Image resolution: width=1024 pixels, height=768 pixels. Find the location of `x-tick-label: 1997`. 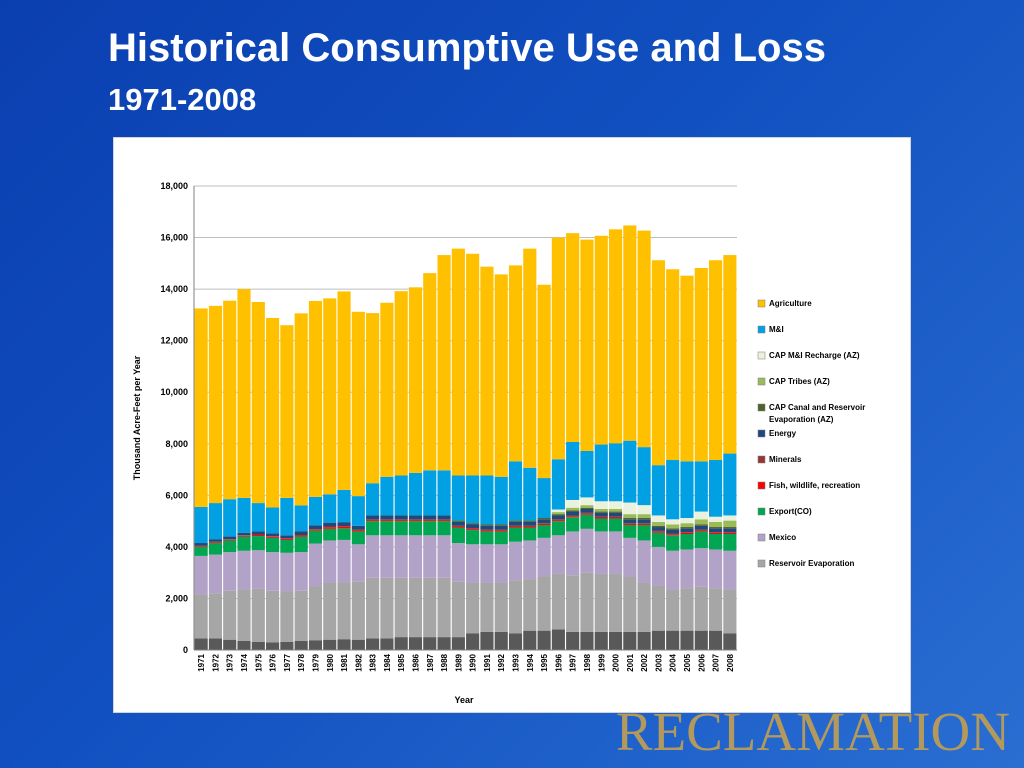

x-tick-label: 1997 is located at coordinates (573, 662).